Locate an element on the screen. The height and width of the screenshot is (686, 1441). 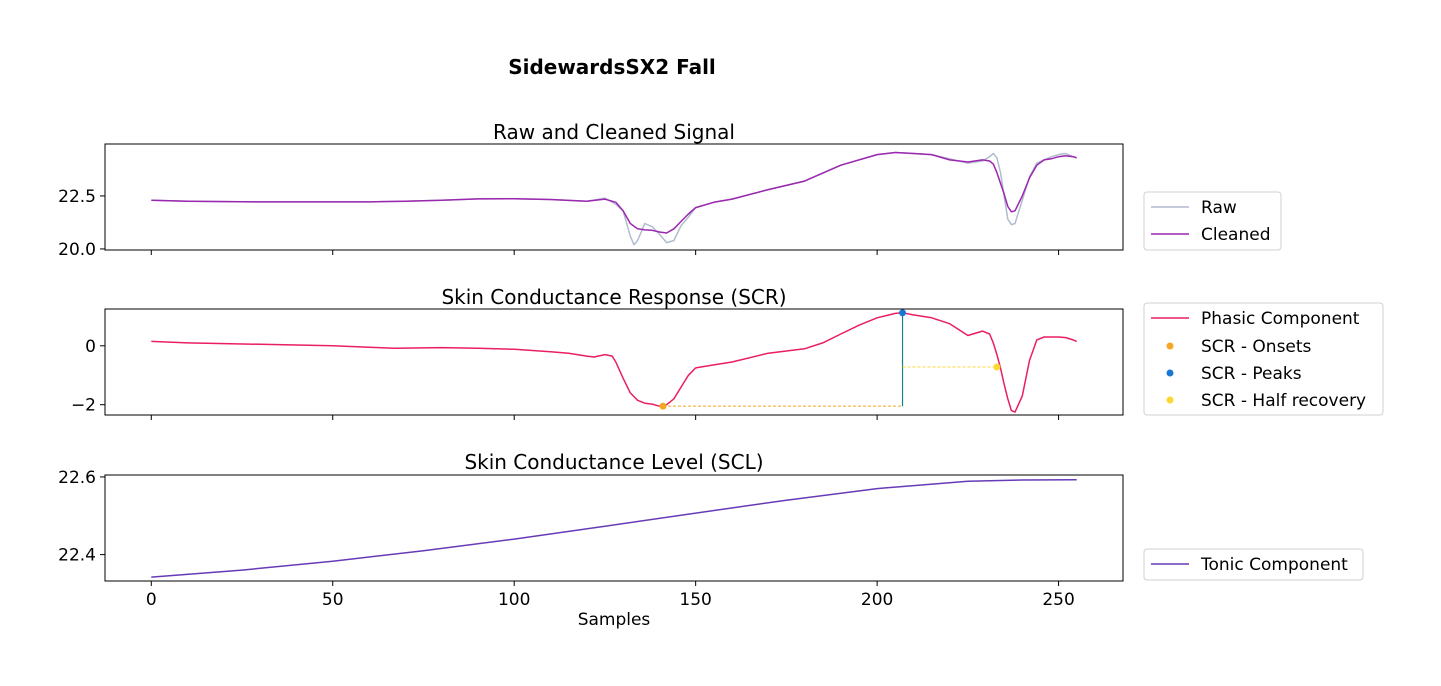
raw-line is located at coordinates (614, 198).